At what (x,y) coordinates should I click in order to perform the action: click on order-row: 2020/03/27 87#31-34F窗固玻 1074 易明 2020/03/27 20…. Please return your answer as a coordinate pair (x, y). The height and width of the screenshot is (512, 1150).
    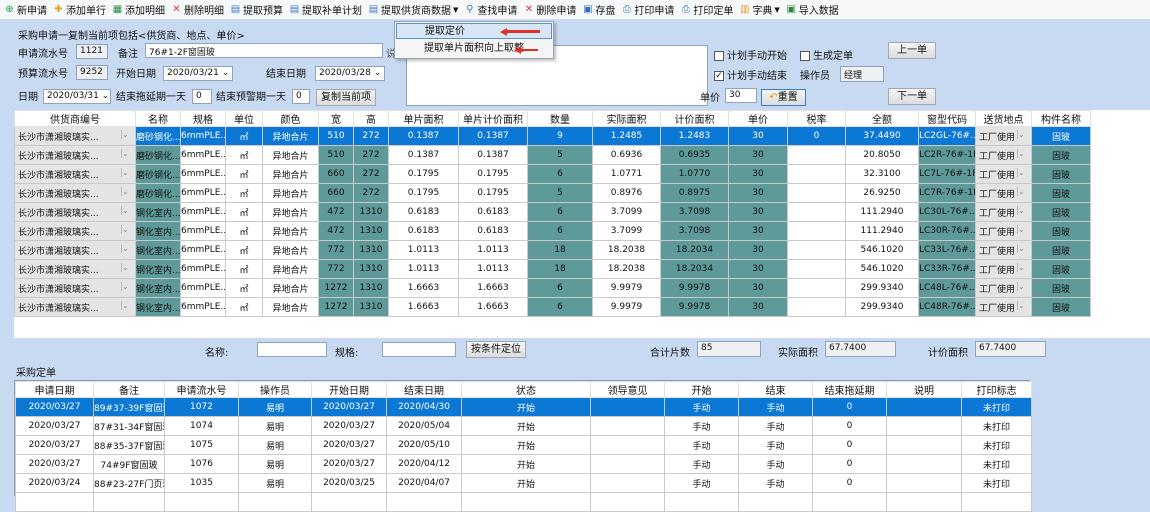
    Looking at the image, I should click on (523, 426).